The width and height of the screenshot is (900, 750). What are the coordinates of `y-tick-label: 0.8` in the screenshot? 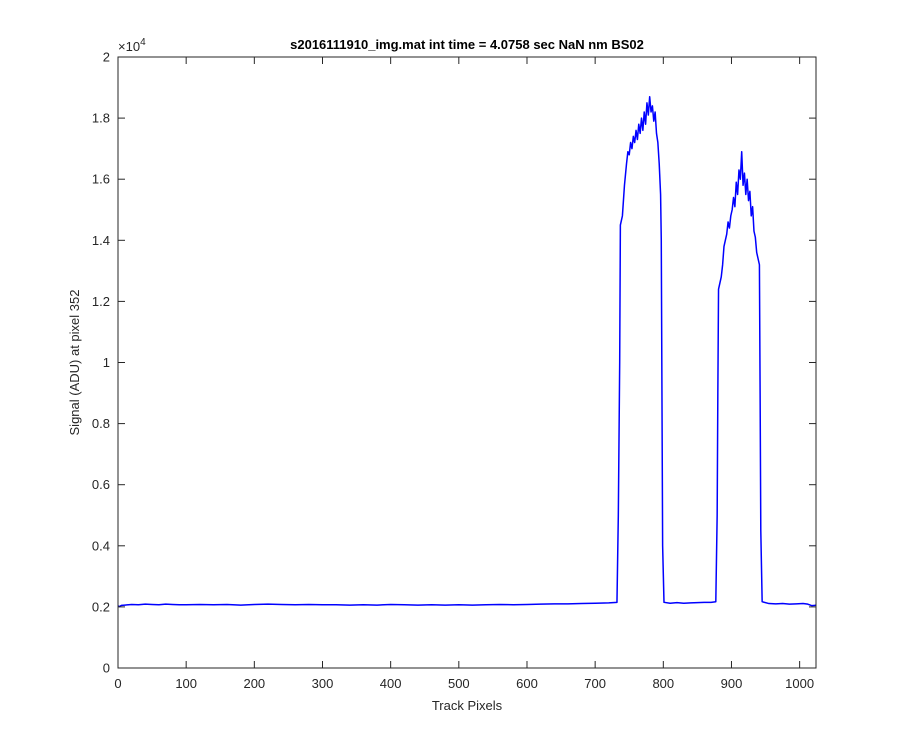 It's located at (101, 423).